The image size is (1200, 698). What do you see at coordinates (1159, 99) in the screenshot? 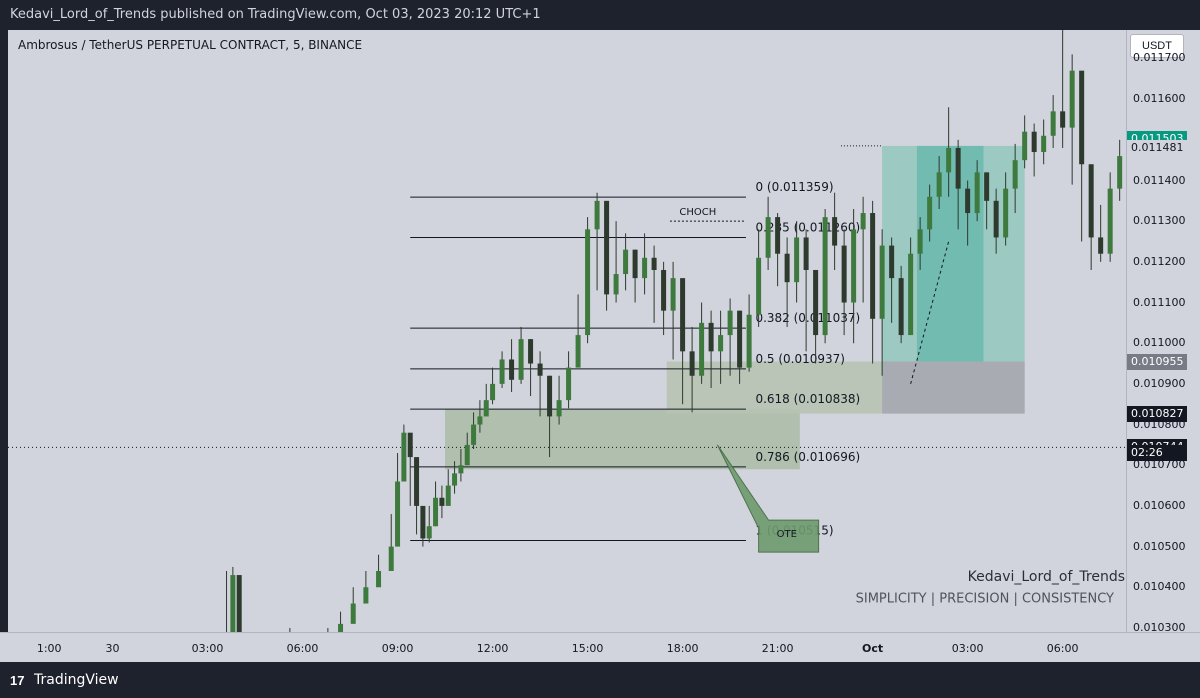
I see `price-tick-label: 0.011600` at bounding box center [1159, 99].